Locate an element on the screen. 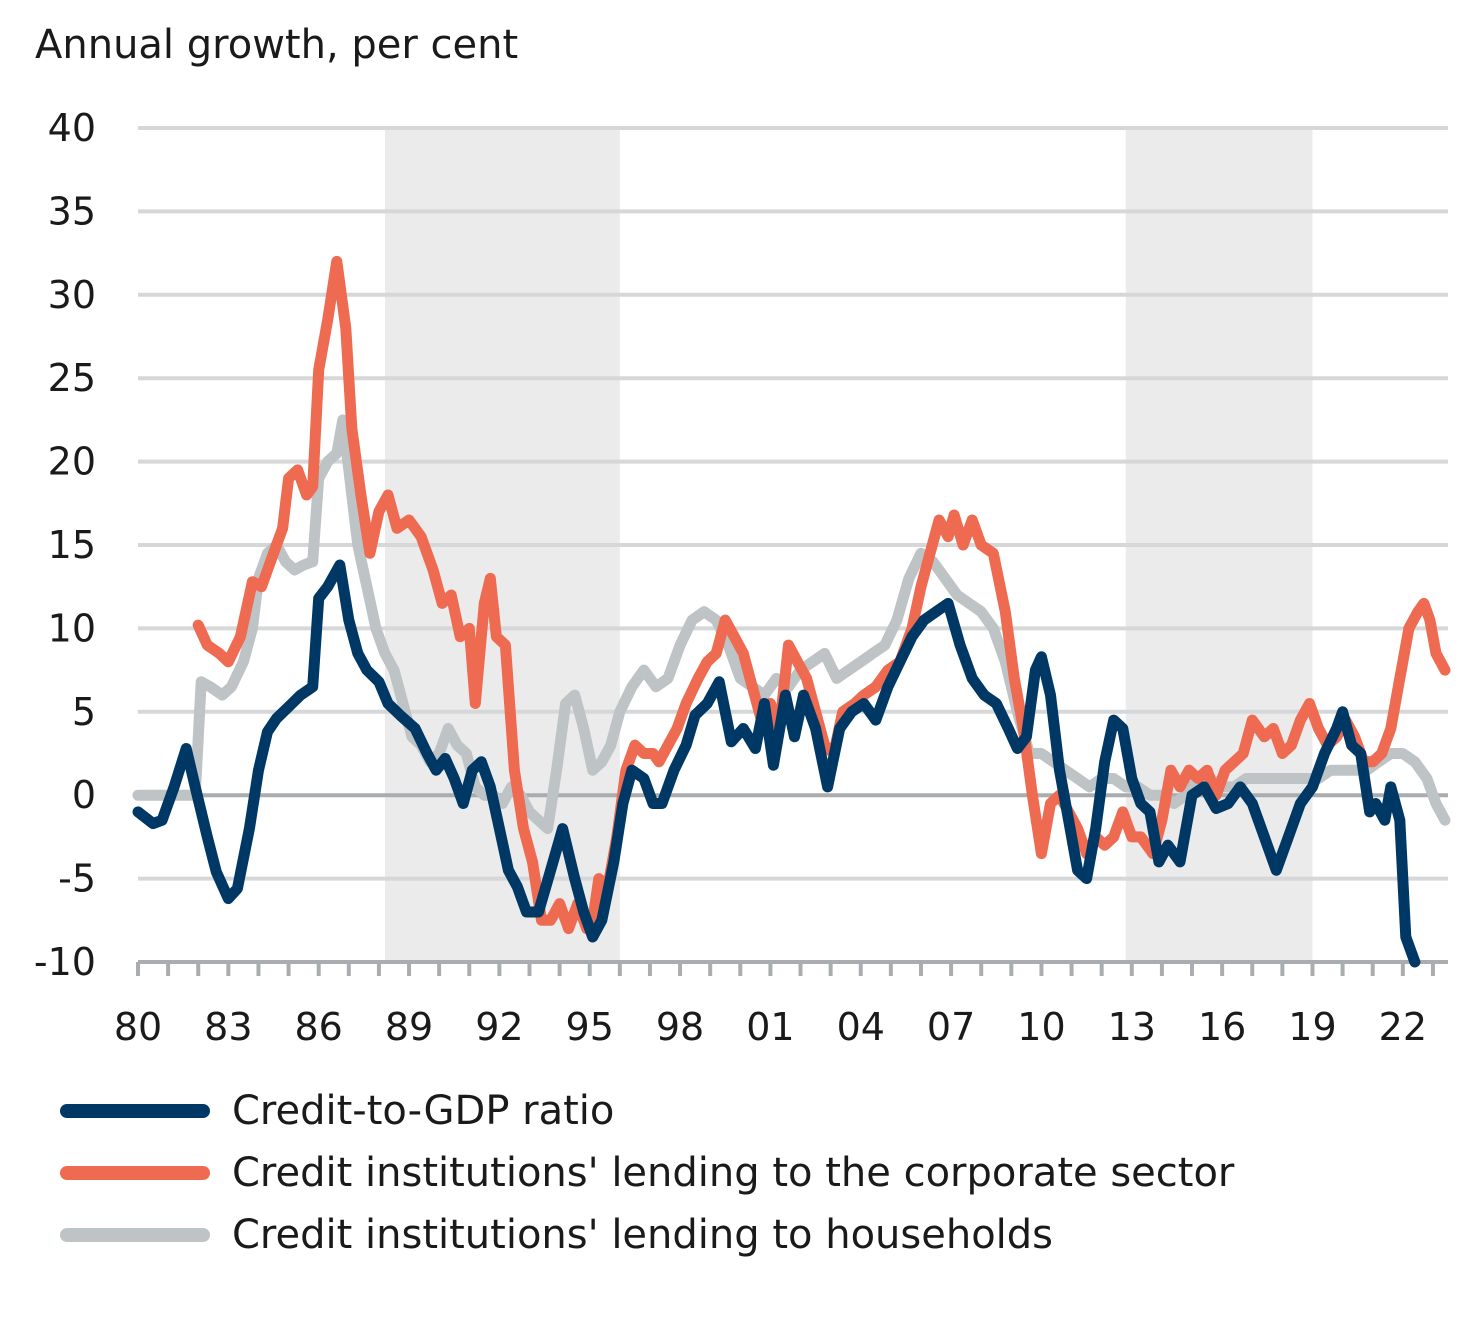 This screenshot has width=1477, height=1336. x-tick-label: 92 is located at coordinates (499, 1027).